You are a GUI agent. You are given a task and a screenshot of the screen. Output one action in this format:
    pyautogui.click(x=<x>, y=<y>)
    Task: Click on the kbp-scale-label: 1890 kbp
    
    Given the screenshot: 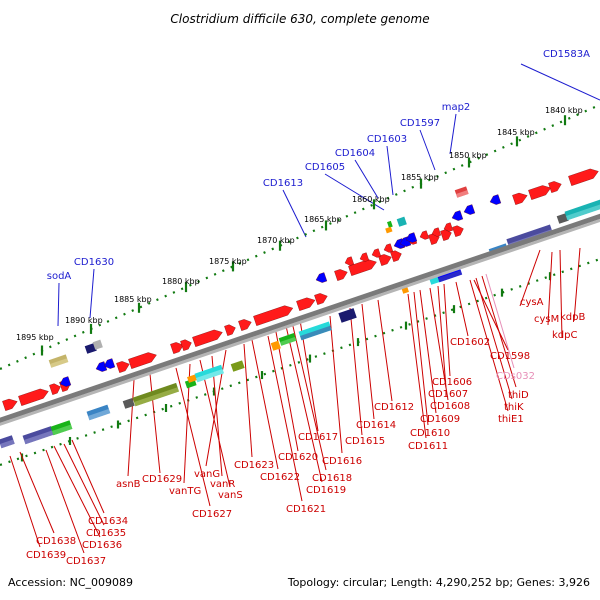 What is the action you would take?
    pyautogui.click(x=84, y=320)
    